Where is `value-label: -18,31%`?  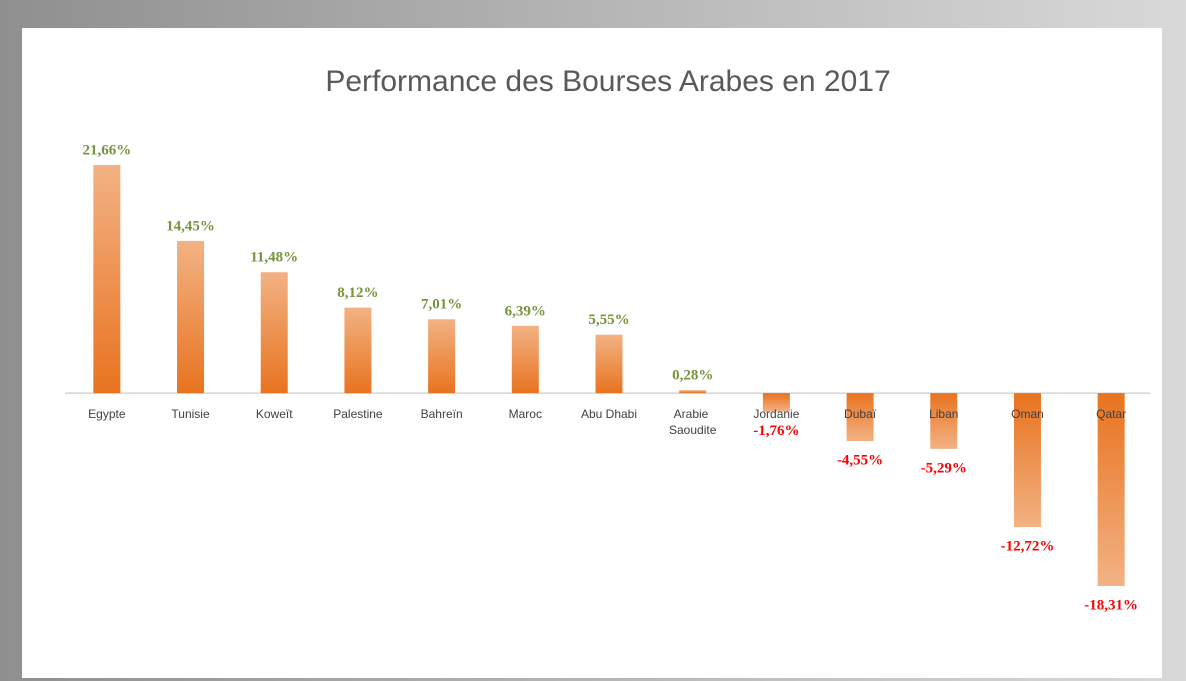 value-label: -18,31% is located at coordinates (1111, 605).